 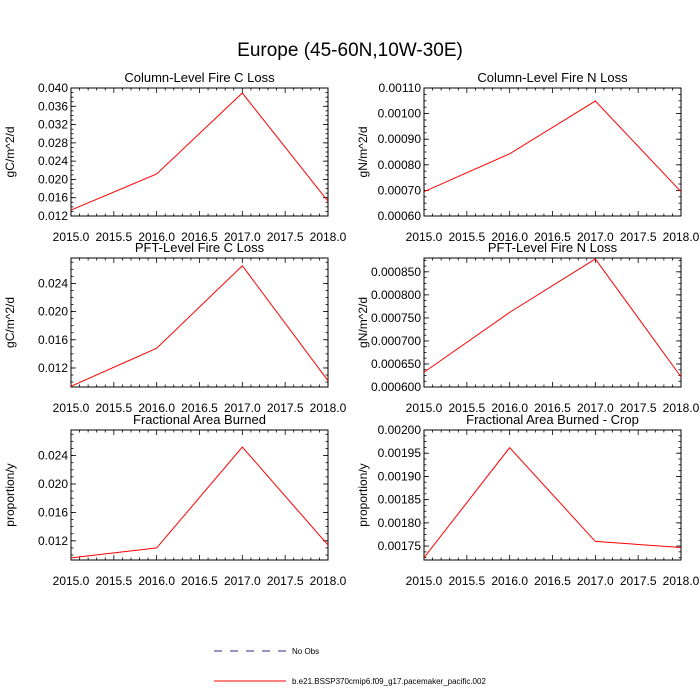 What do you see at coordinates (10, 152) in the screenshot?
I see `y-axis-label: gC/m^2/d` at bounding box center [10, 152].